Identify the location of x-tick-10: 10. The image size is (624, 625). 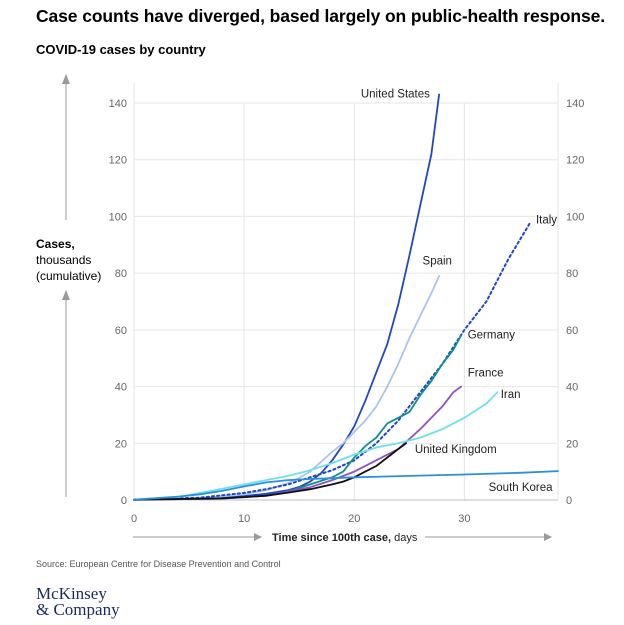
(244, 519).